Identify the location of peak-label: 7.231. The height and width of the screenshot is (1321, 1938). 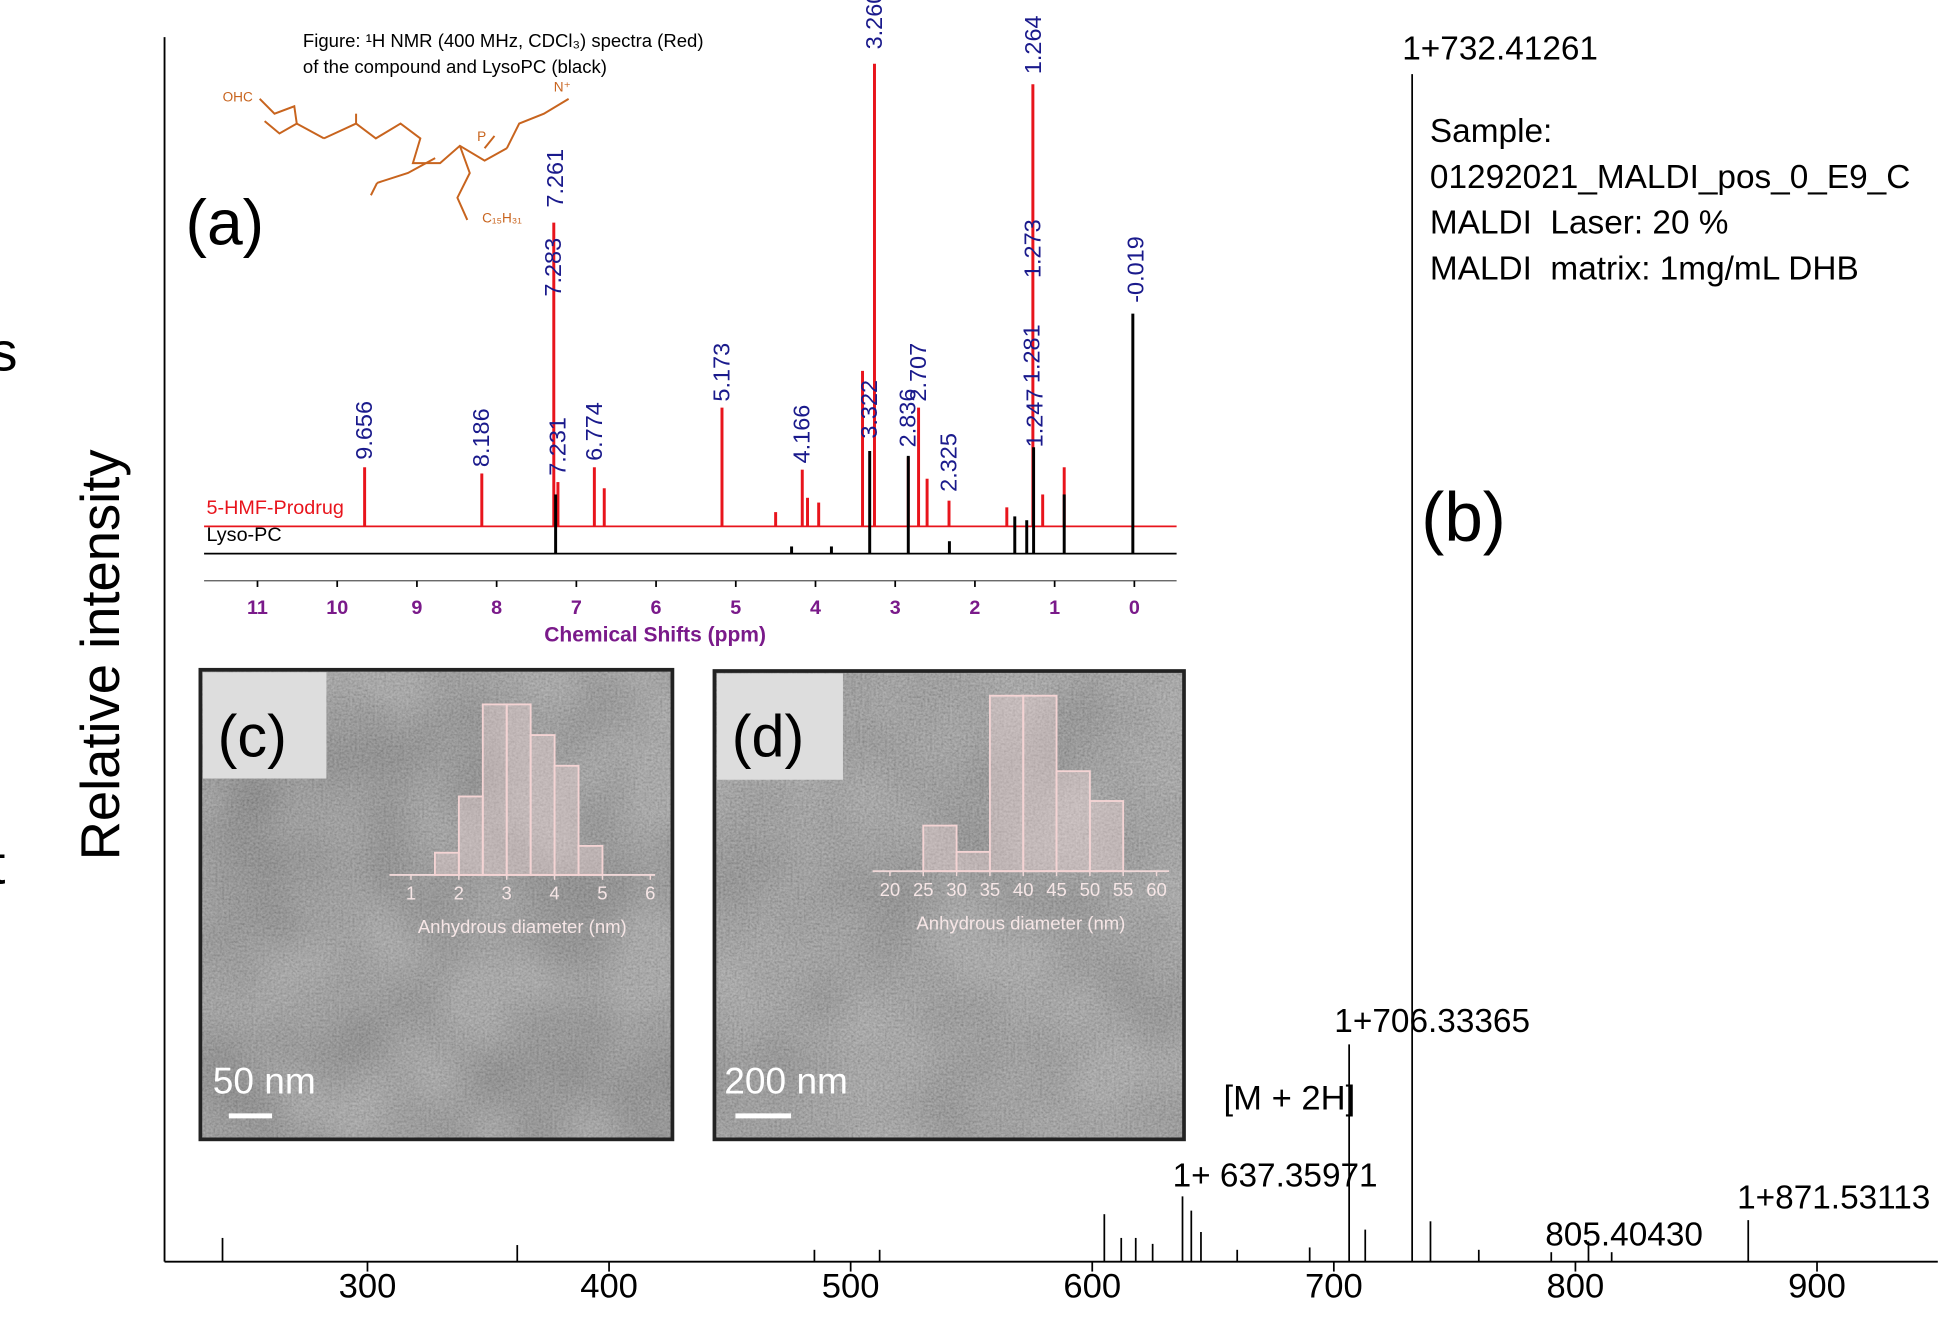
(557, 446).